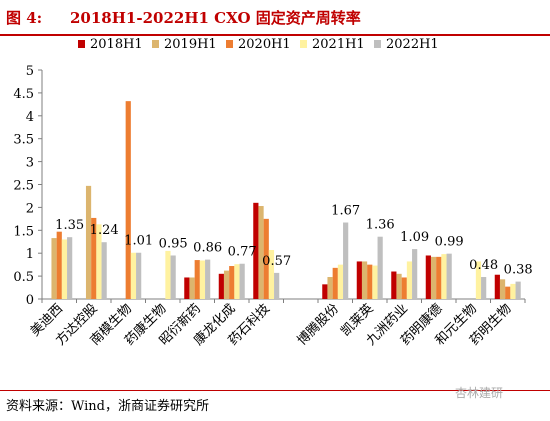  I want to click on y-tick-label: 1, so click(30, 254).